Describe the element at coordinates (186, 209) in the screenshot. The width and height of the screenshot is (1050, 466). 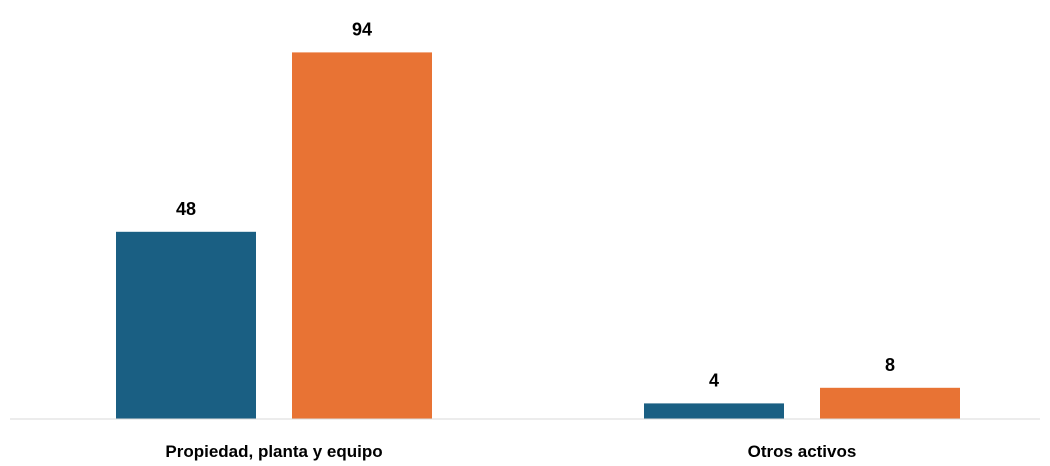
I see `data-label-1-1: 48` at that location.